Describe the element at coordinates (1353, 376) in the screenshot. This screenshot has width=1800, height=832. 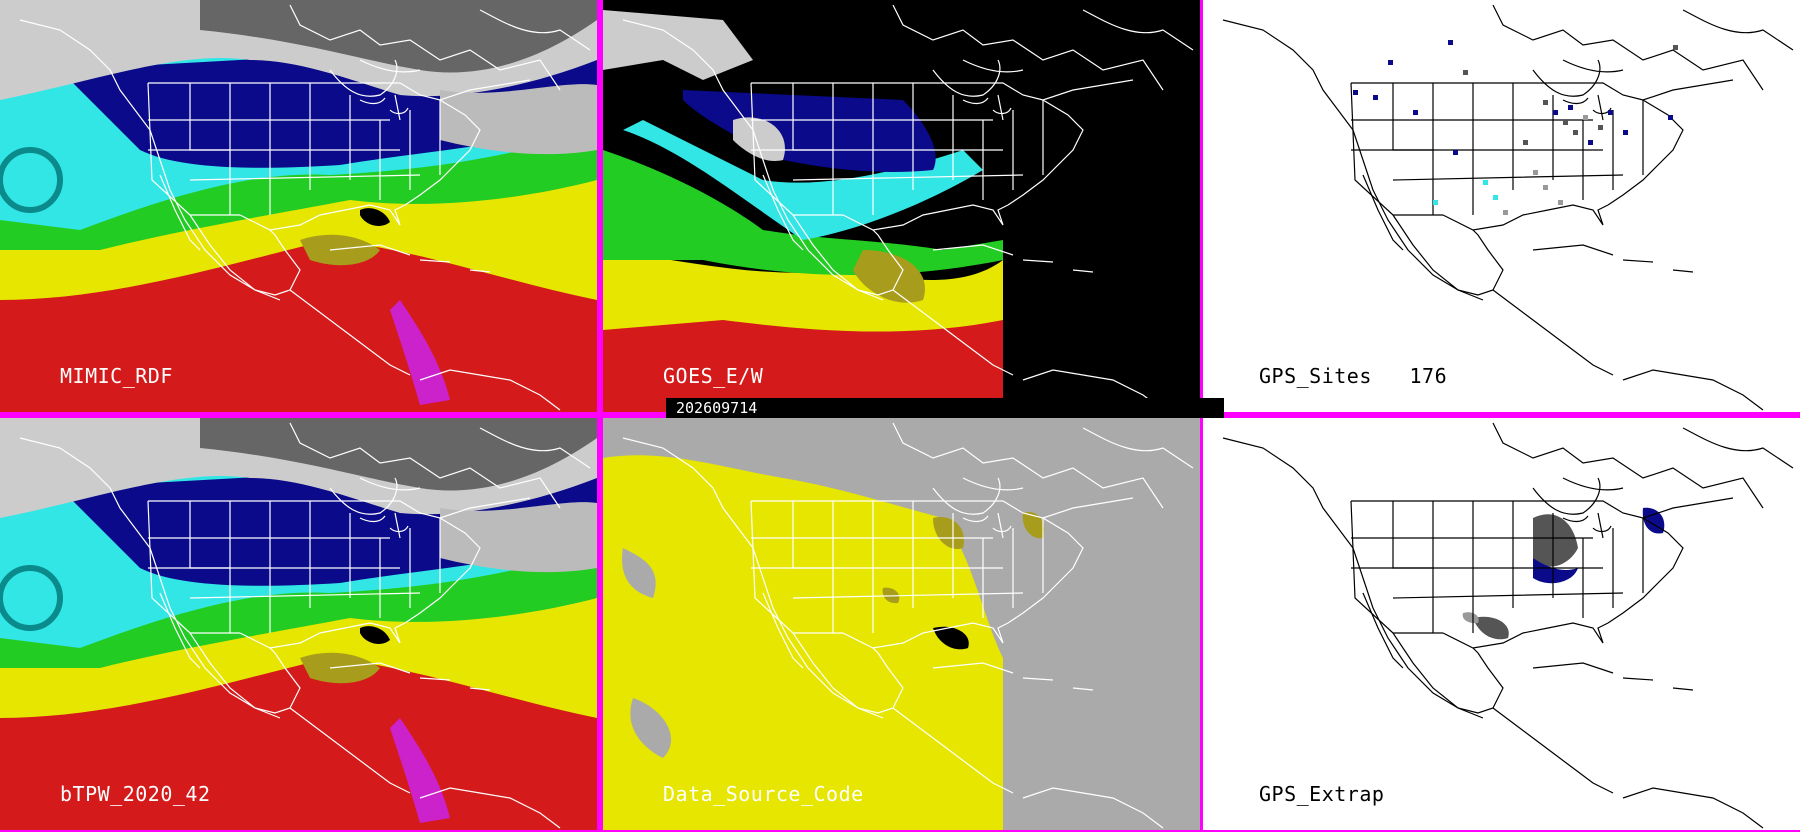
I see `panel-label: GPS_Sites 176` at that location.